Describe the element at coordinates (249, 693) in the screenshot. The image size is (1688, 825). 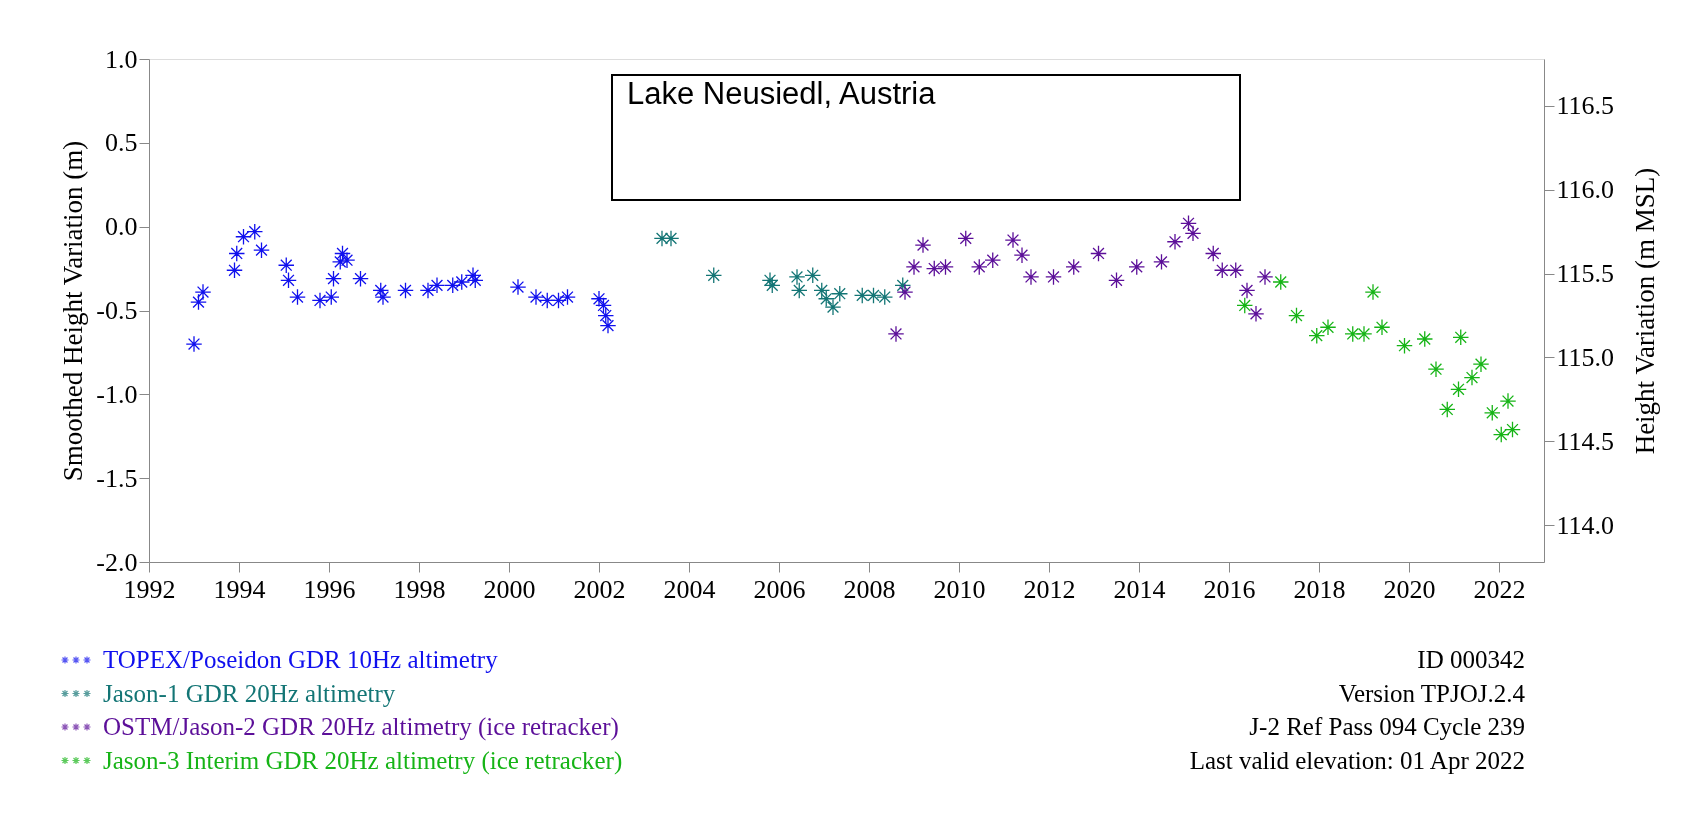
I see `legend-label: Jason-1 GDR 20Hz altimetry` at that location.